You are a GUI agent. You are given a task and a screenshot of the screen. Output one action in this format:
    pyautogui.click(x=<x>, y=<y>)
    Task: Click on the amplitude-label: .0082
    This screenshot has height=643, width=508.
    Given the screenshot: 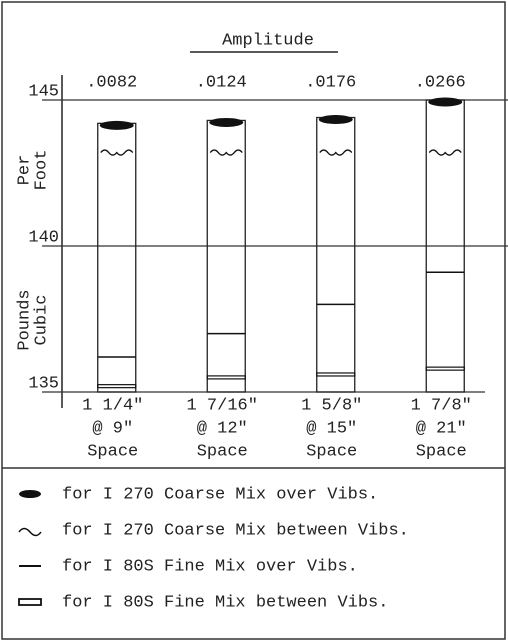 What is the action you would take?
    pyautogui.click(x=111, y=82)
    